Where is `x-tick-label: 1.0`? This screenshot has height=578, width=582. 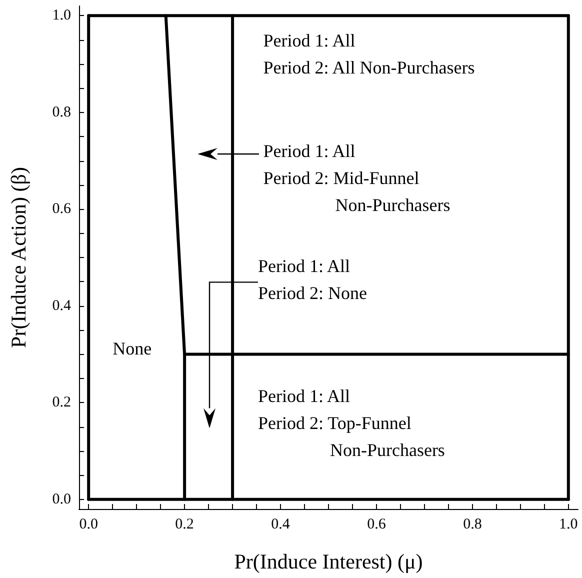
x-tick-label: 1.0 is located at coordinates (568, 524).